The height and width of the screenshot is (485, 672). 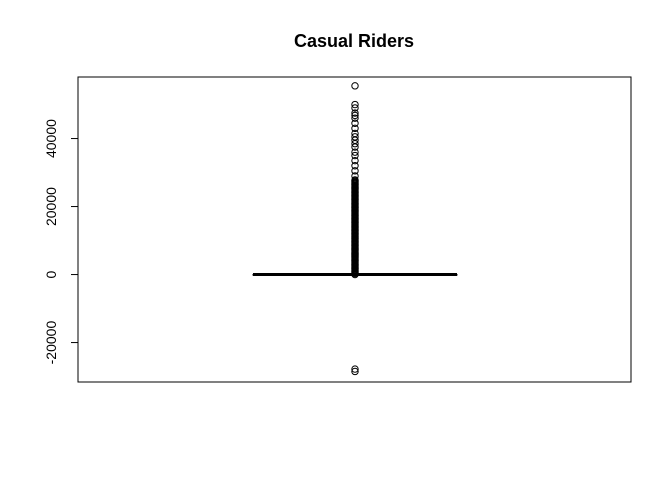 I want to click on y-tick-label: 20000, so click(x=51, y=206).